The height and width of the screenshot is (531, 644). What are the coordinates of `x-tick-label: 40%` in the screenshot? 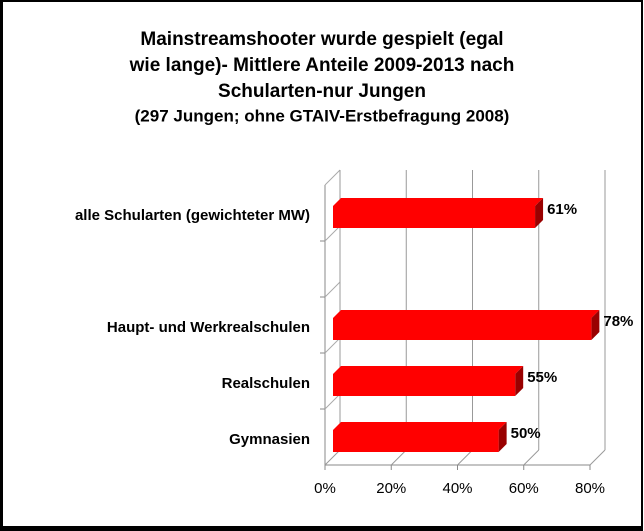 It's located at (457, 488).